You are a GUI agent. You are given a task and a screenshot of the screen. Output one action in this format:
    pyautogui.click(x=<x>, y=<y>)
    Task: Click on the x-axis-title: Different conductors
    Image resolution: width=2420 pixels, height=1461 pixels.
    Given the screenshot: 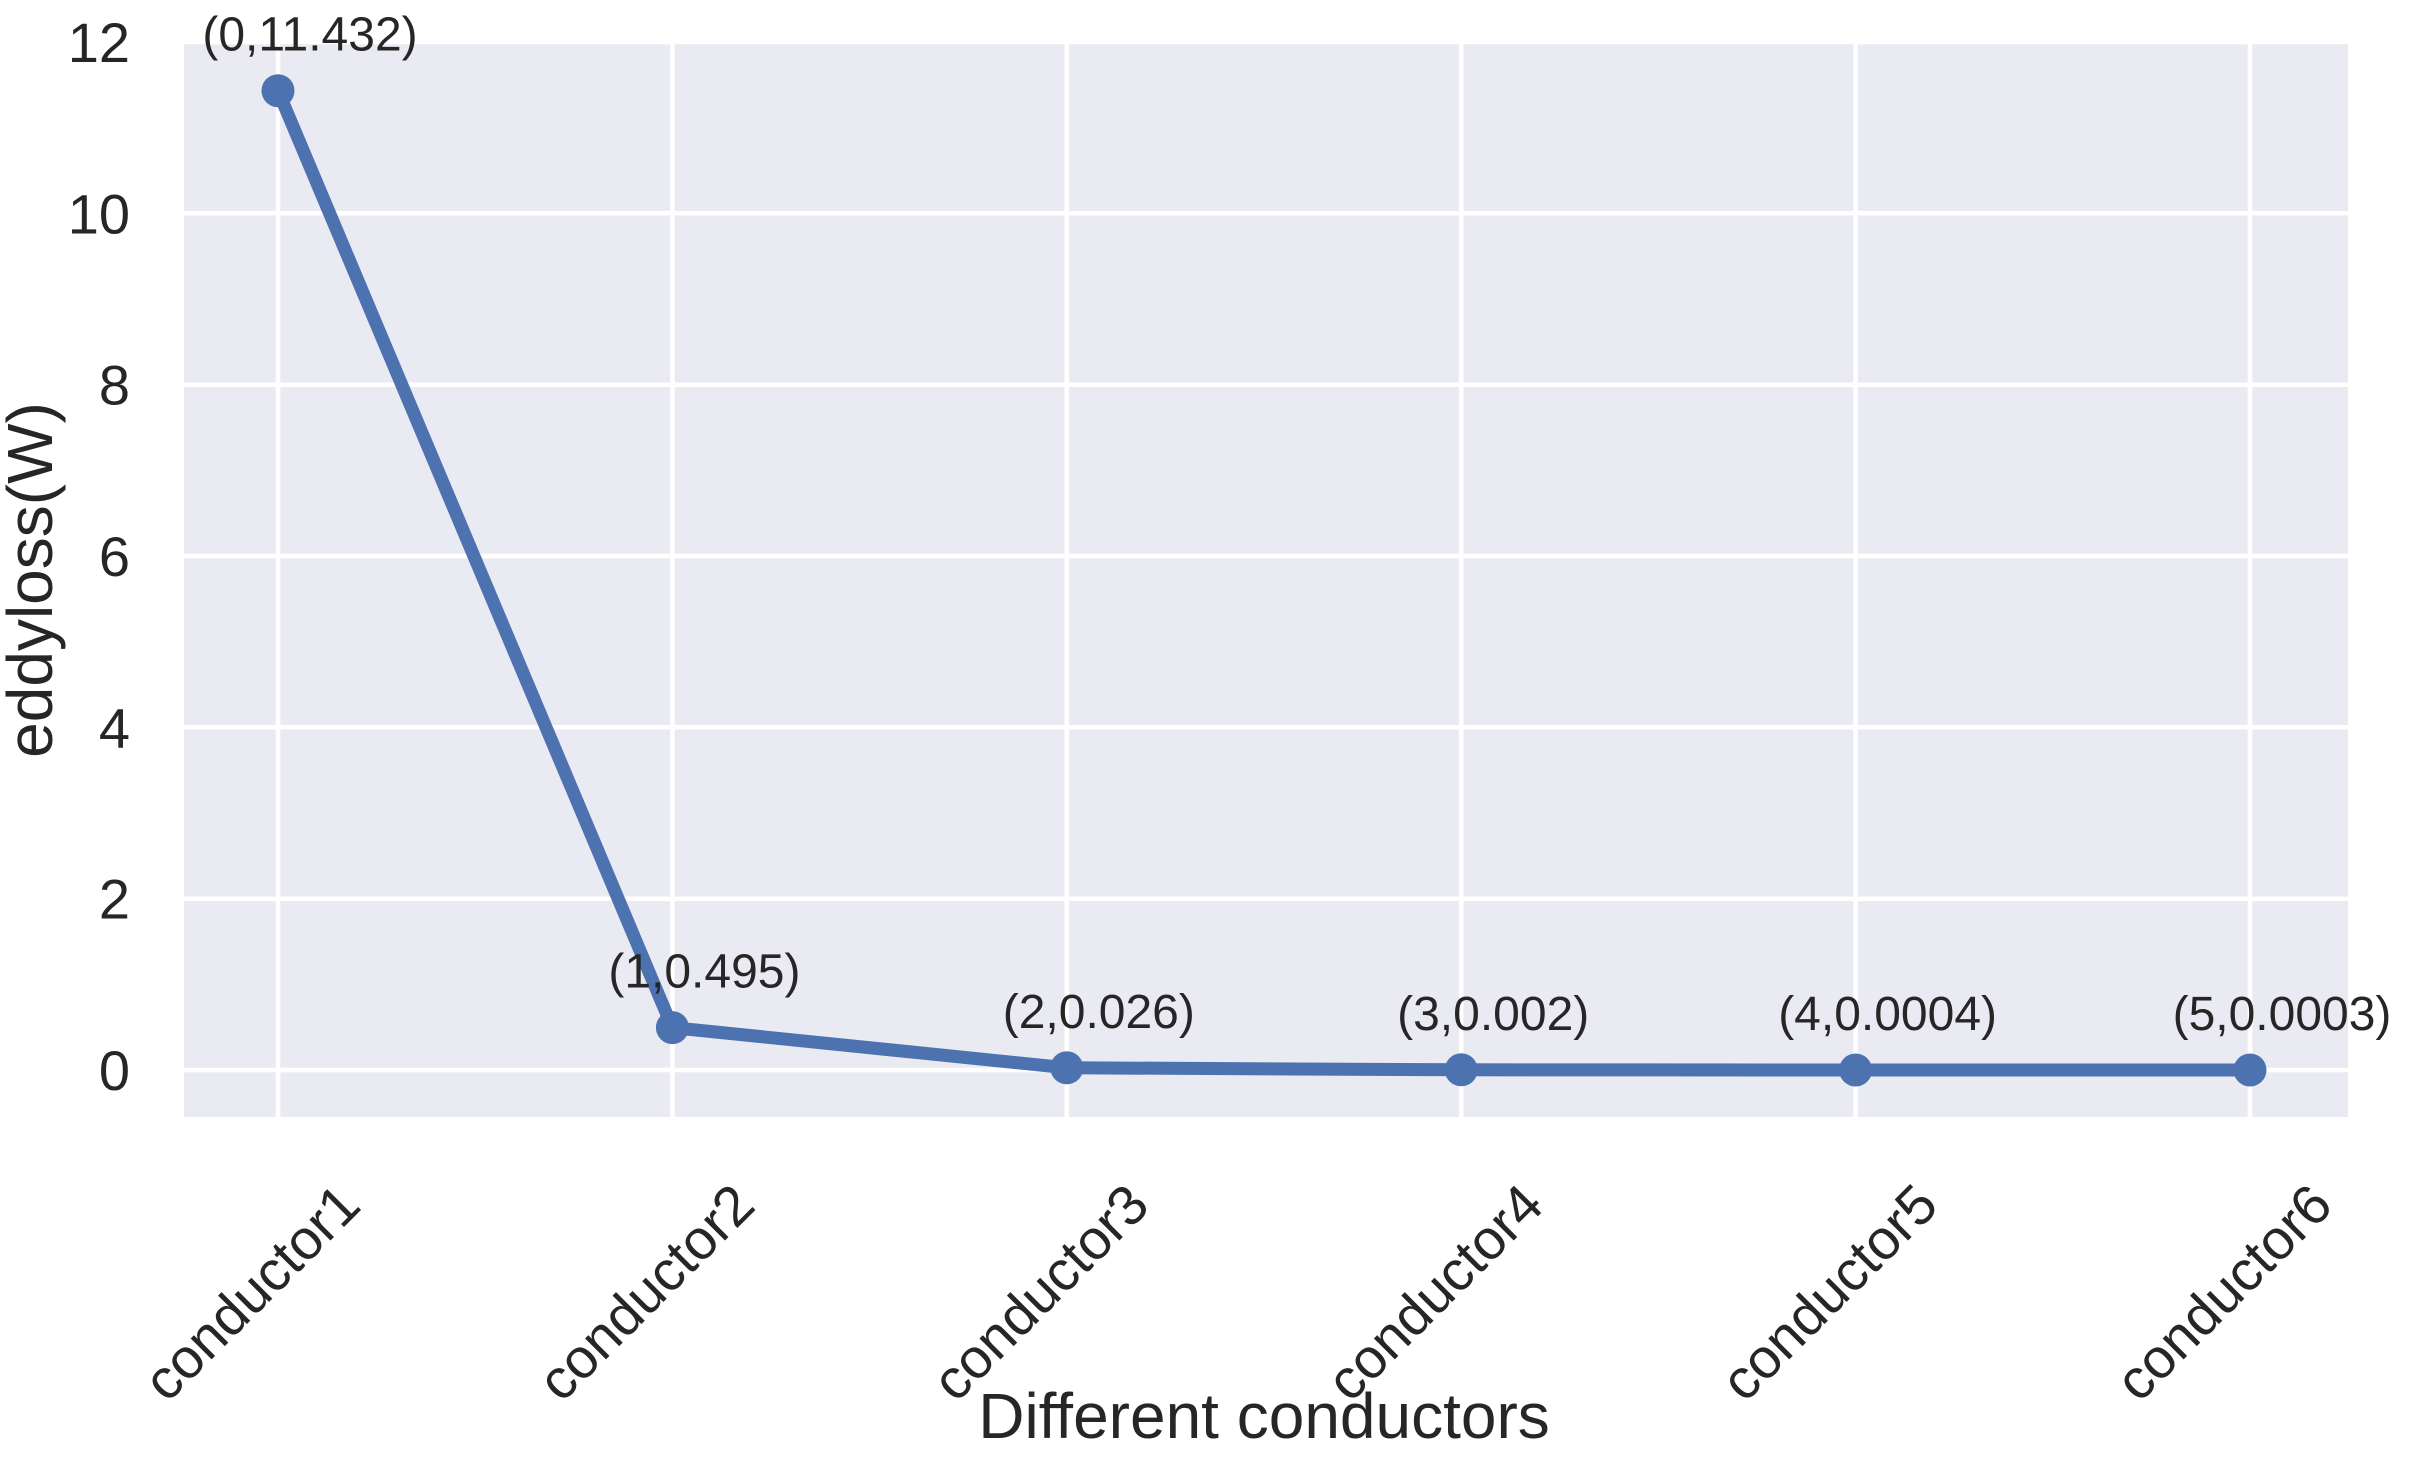 What is the action you would take?
    pyautogui.click(x=1264, y=1416)
    